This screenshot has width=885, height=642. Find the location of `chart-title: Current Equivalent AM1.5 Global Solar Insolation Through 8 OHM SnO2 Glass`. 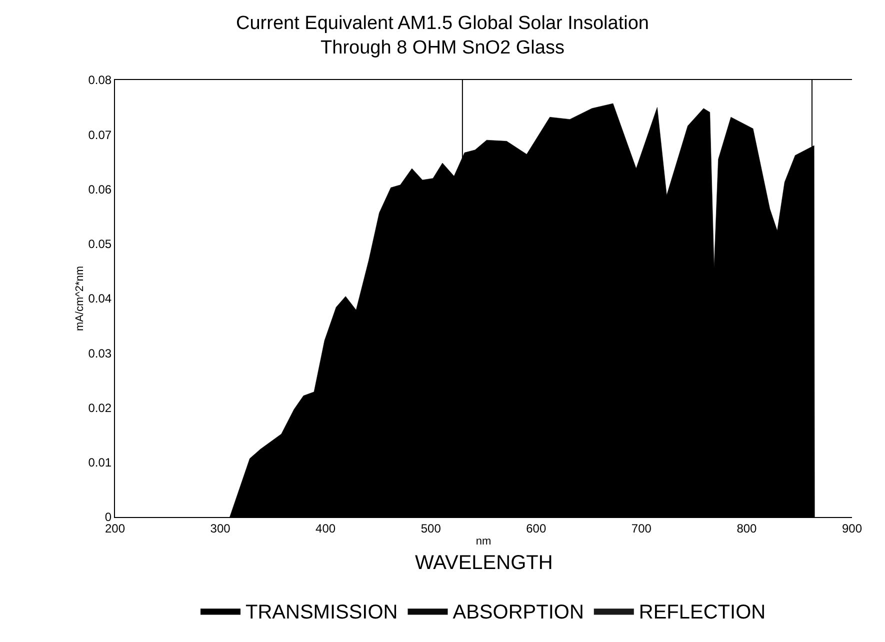

chart-title: Current Equivalent AM1.5 Global Solar Insolation Through 8 OHM SnO2 Glass is located at coordinates (442, 35).